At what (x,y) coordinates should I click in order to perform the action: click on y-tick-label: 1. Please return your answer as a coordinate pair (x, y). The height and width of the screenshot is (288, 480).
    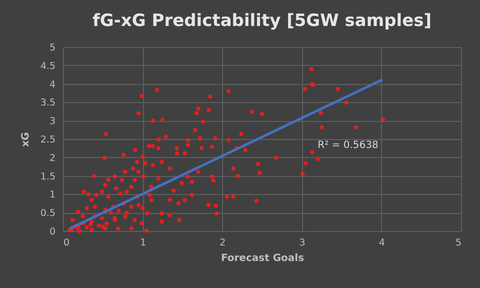
    Looking at the image, I should click on (52, 195).